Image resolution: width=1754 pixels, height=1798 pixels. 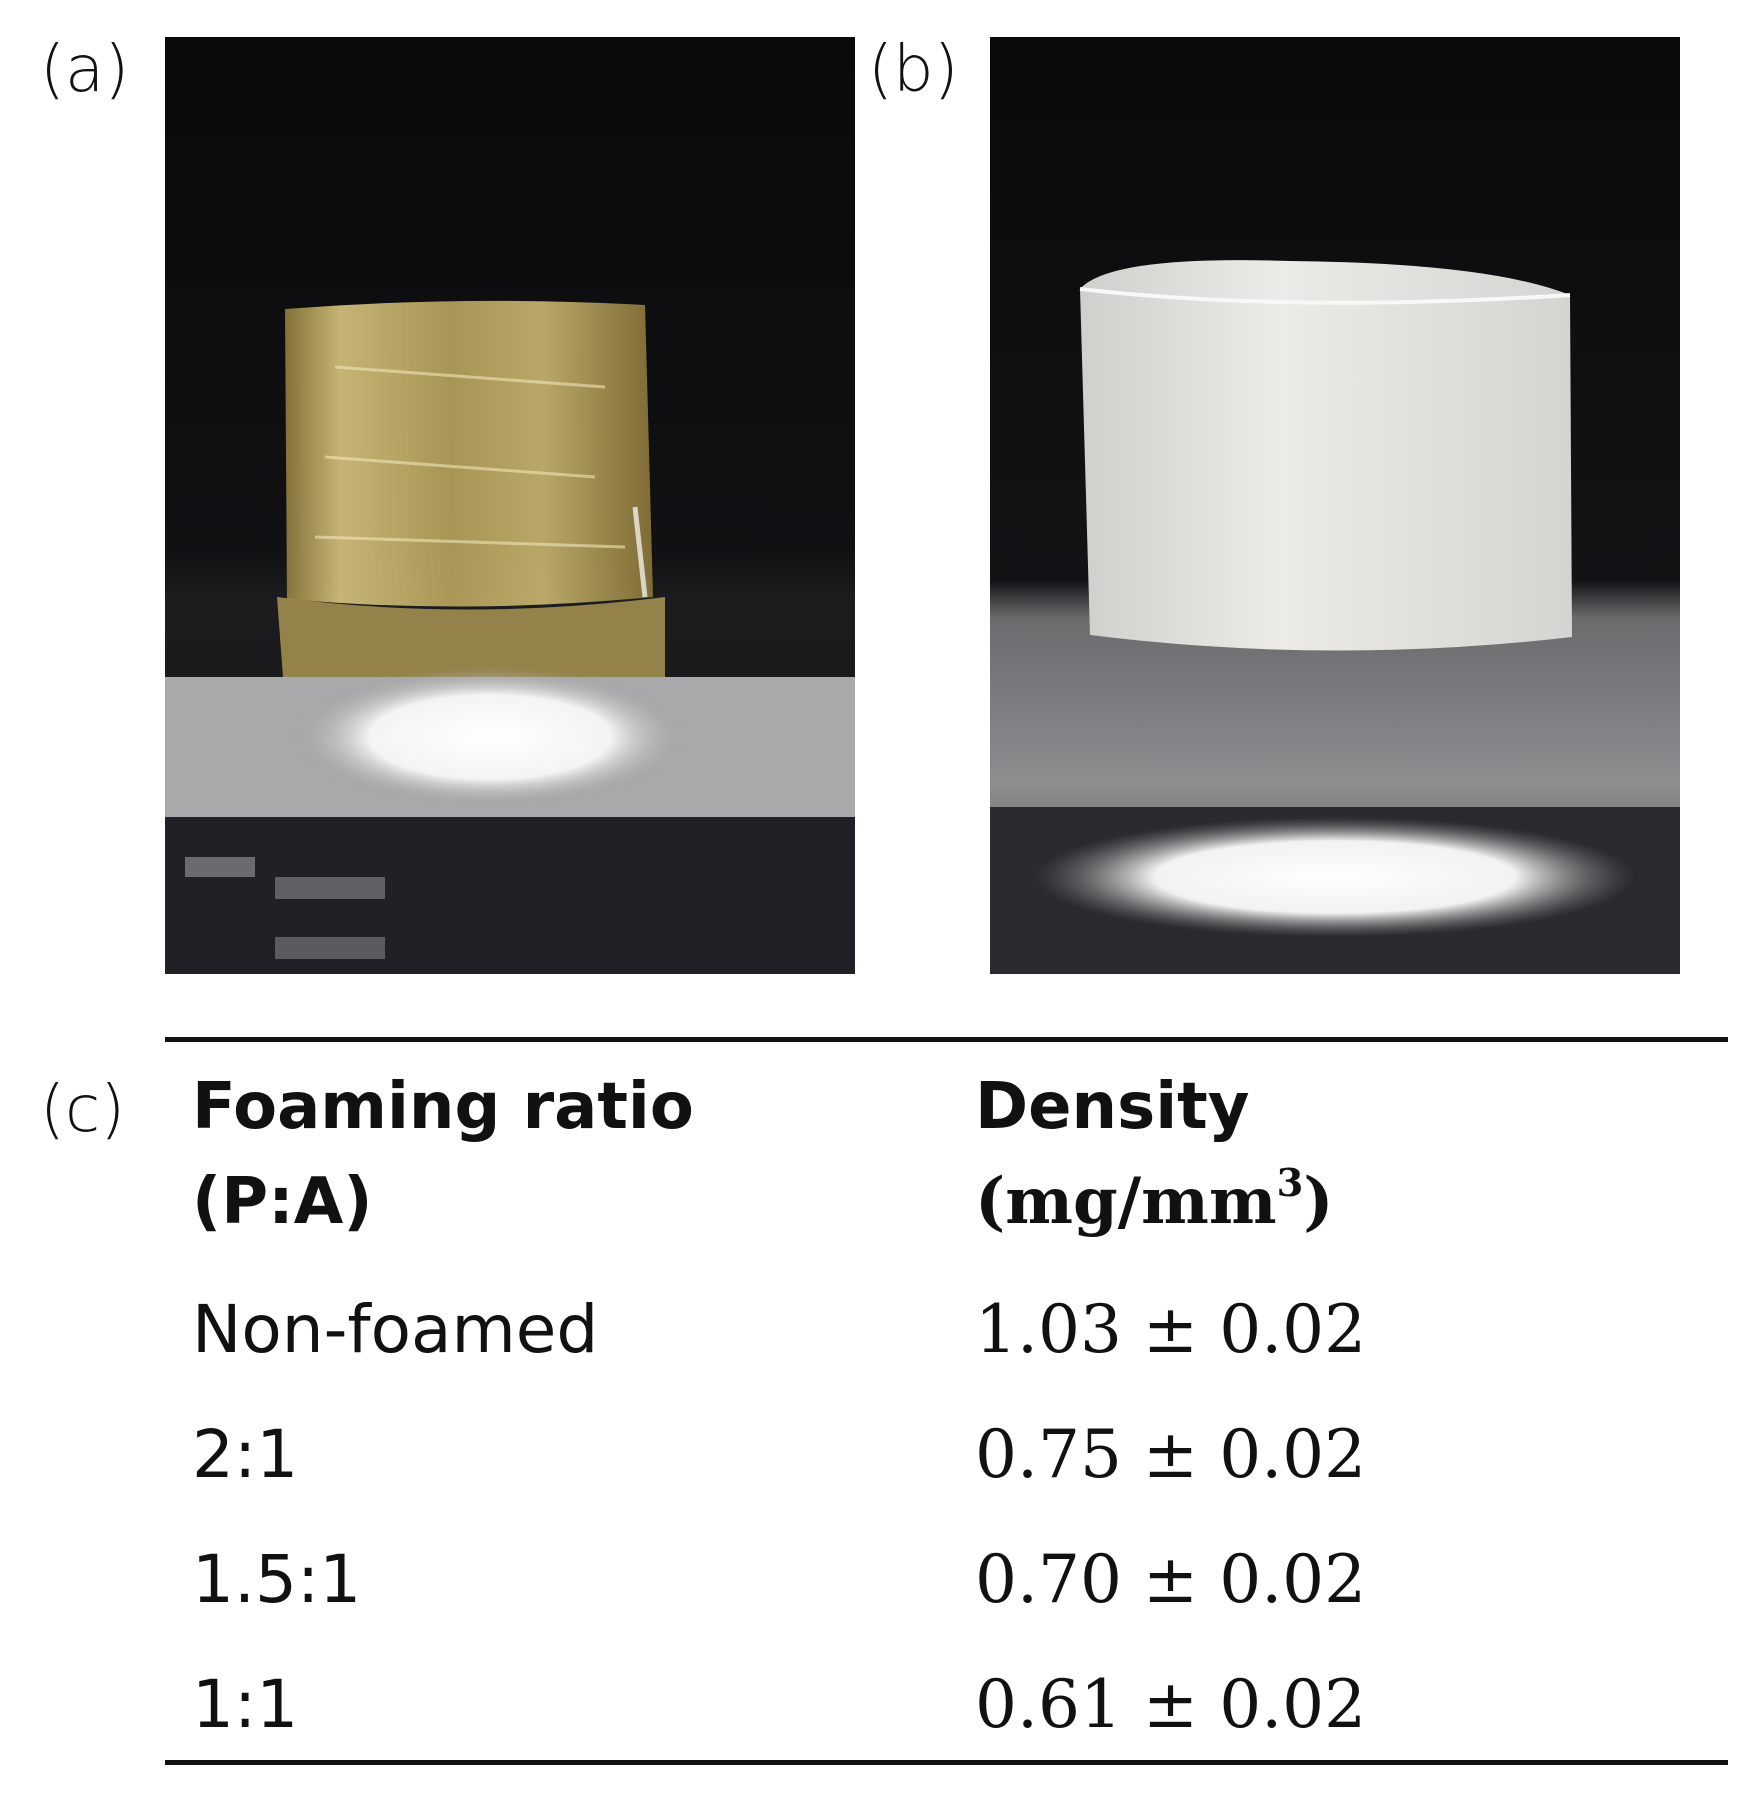 What do you see at coordinates (1171, 1704) in the screenshot?
I see `row-4-density: 0.61 ± 0.02` at bounding box center [1171, 1704].